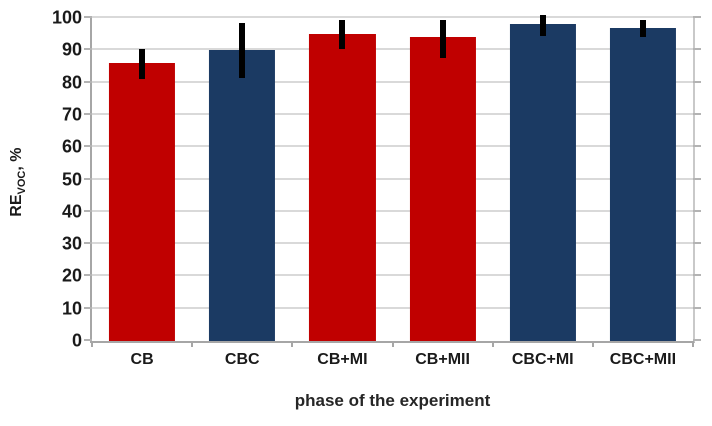 The width and height of the screenshot is (712, 426). I want to click on y-tick-label-70: 70, so click(71, 114).